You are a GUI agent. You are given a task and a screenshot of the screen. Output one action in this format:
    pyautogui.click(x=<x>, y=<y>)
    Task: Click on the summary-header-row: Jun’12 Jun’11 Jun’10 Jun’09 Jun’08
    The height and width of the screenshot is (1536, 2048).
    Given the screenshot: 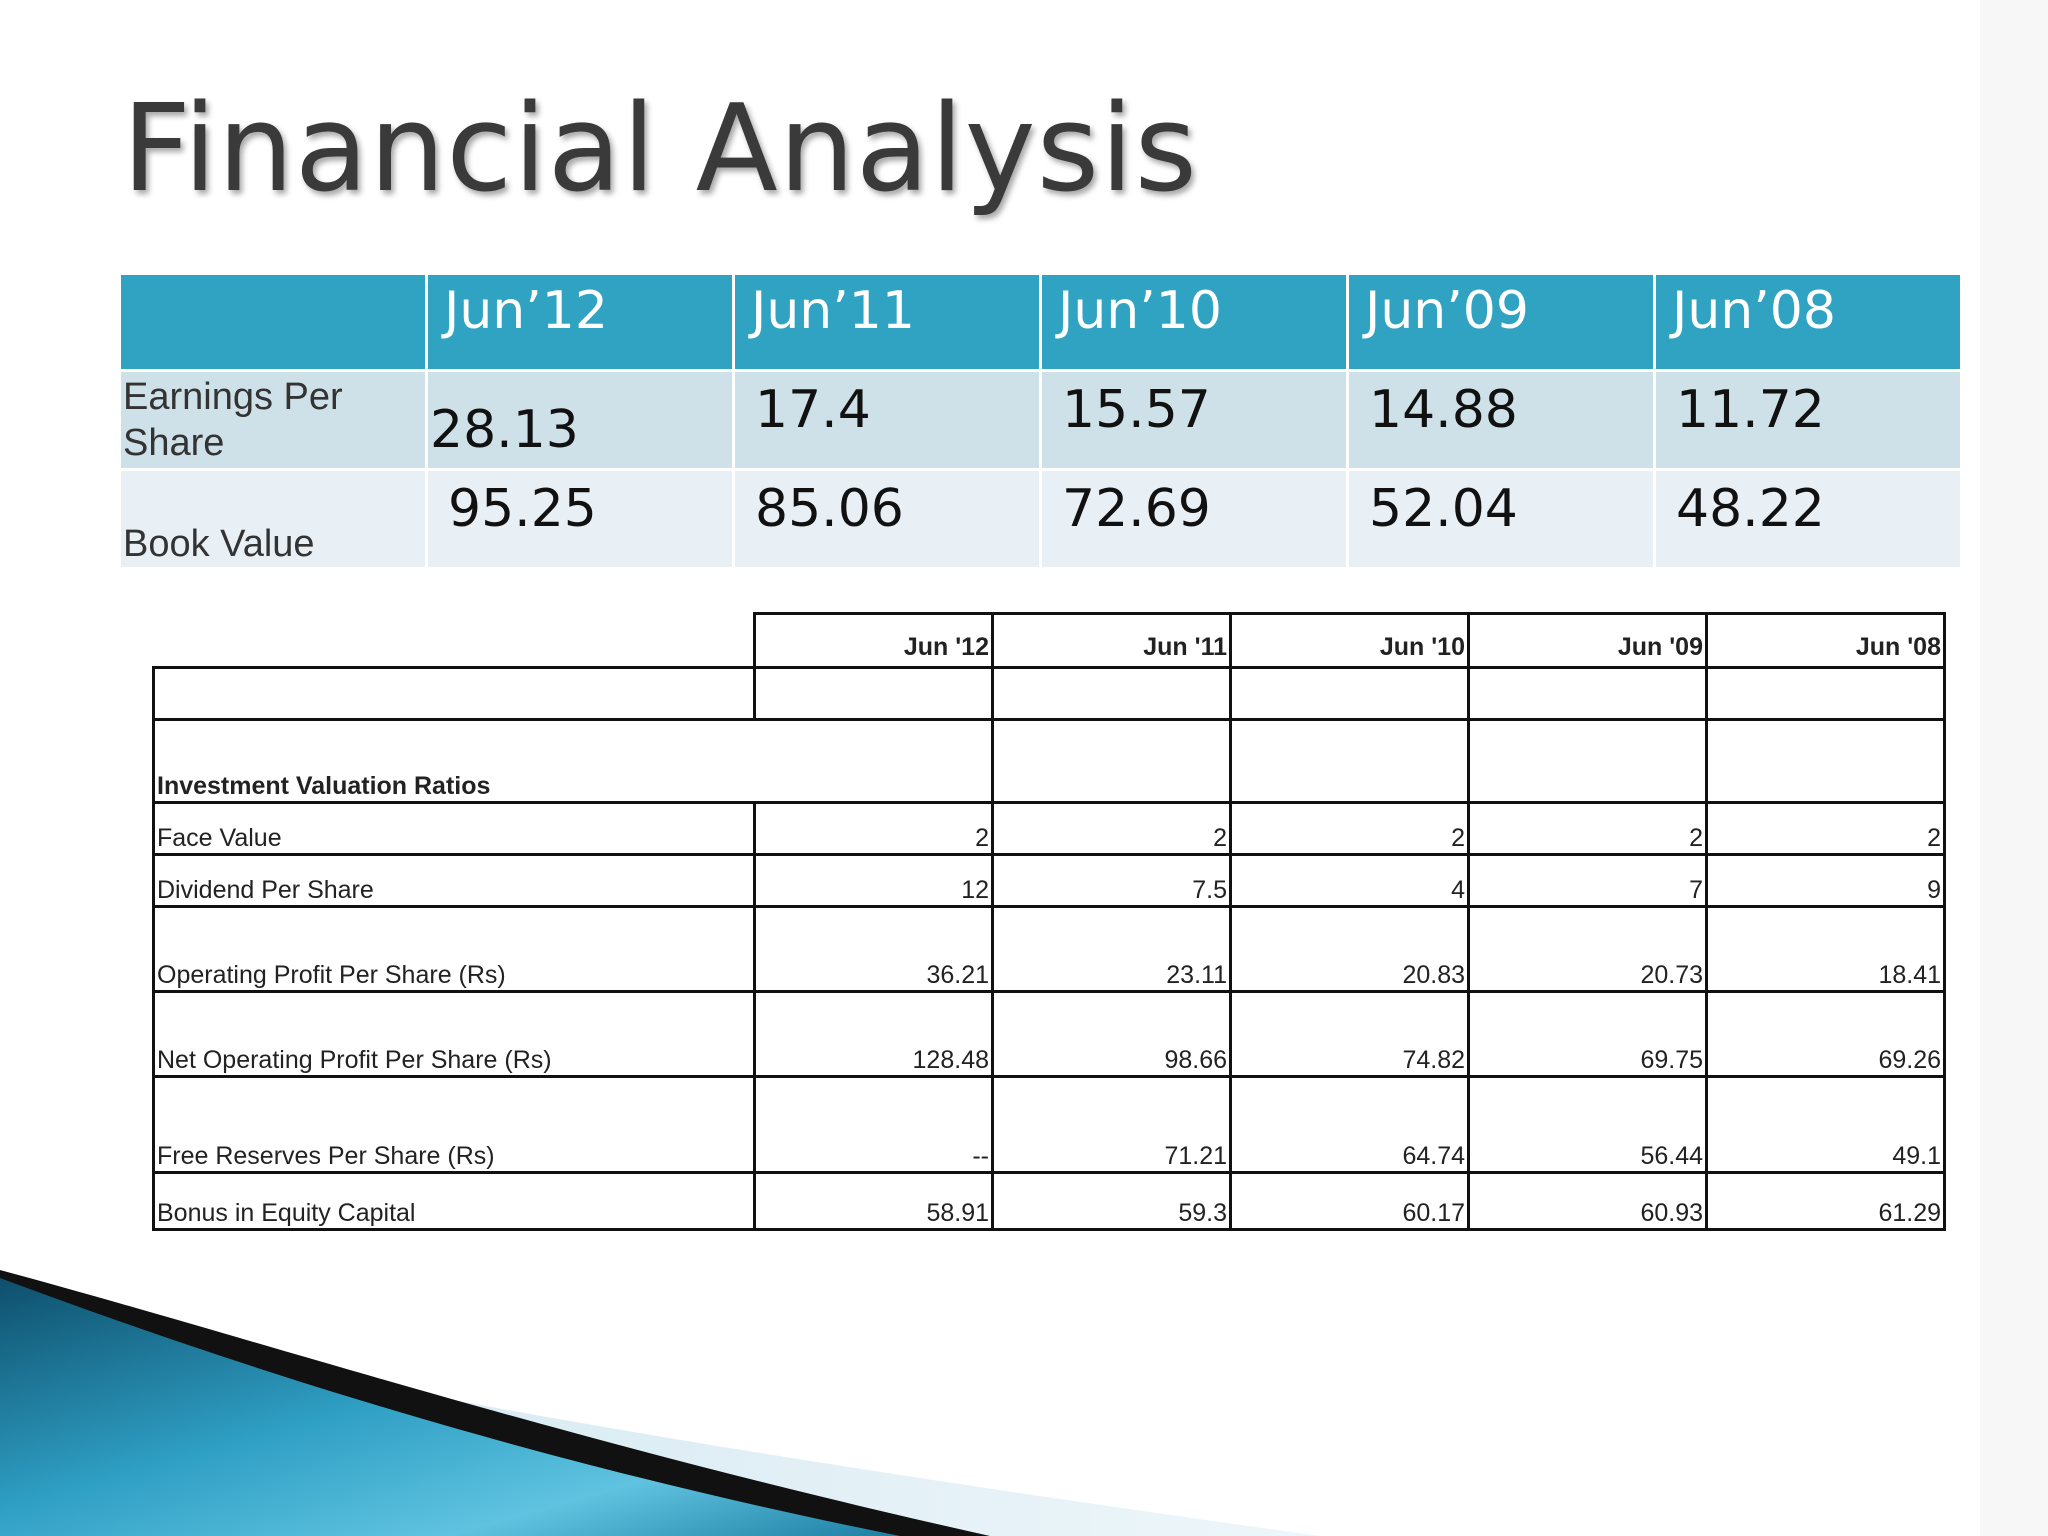 What is the action you would take?
    pyautogui.click(x=1040, y=322)
    